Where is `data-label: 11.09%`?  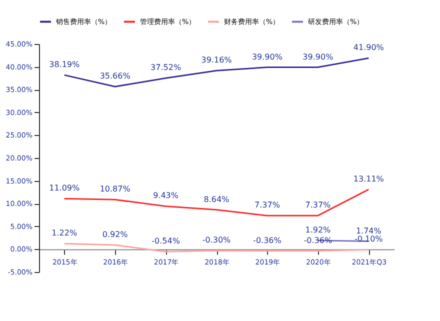 data-label: 11.09% is located at coordinates (64, 188).